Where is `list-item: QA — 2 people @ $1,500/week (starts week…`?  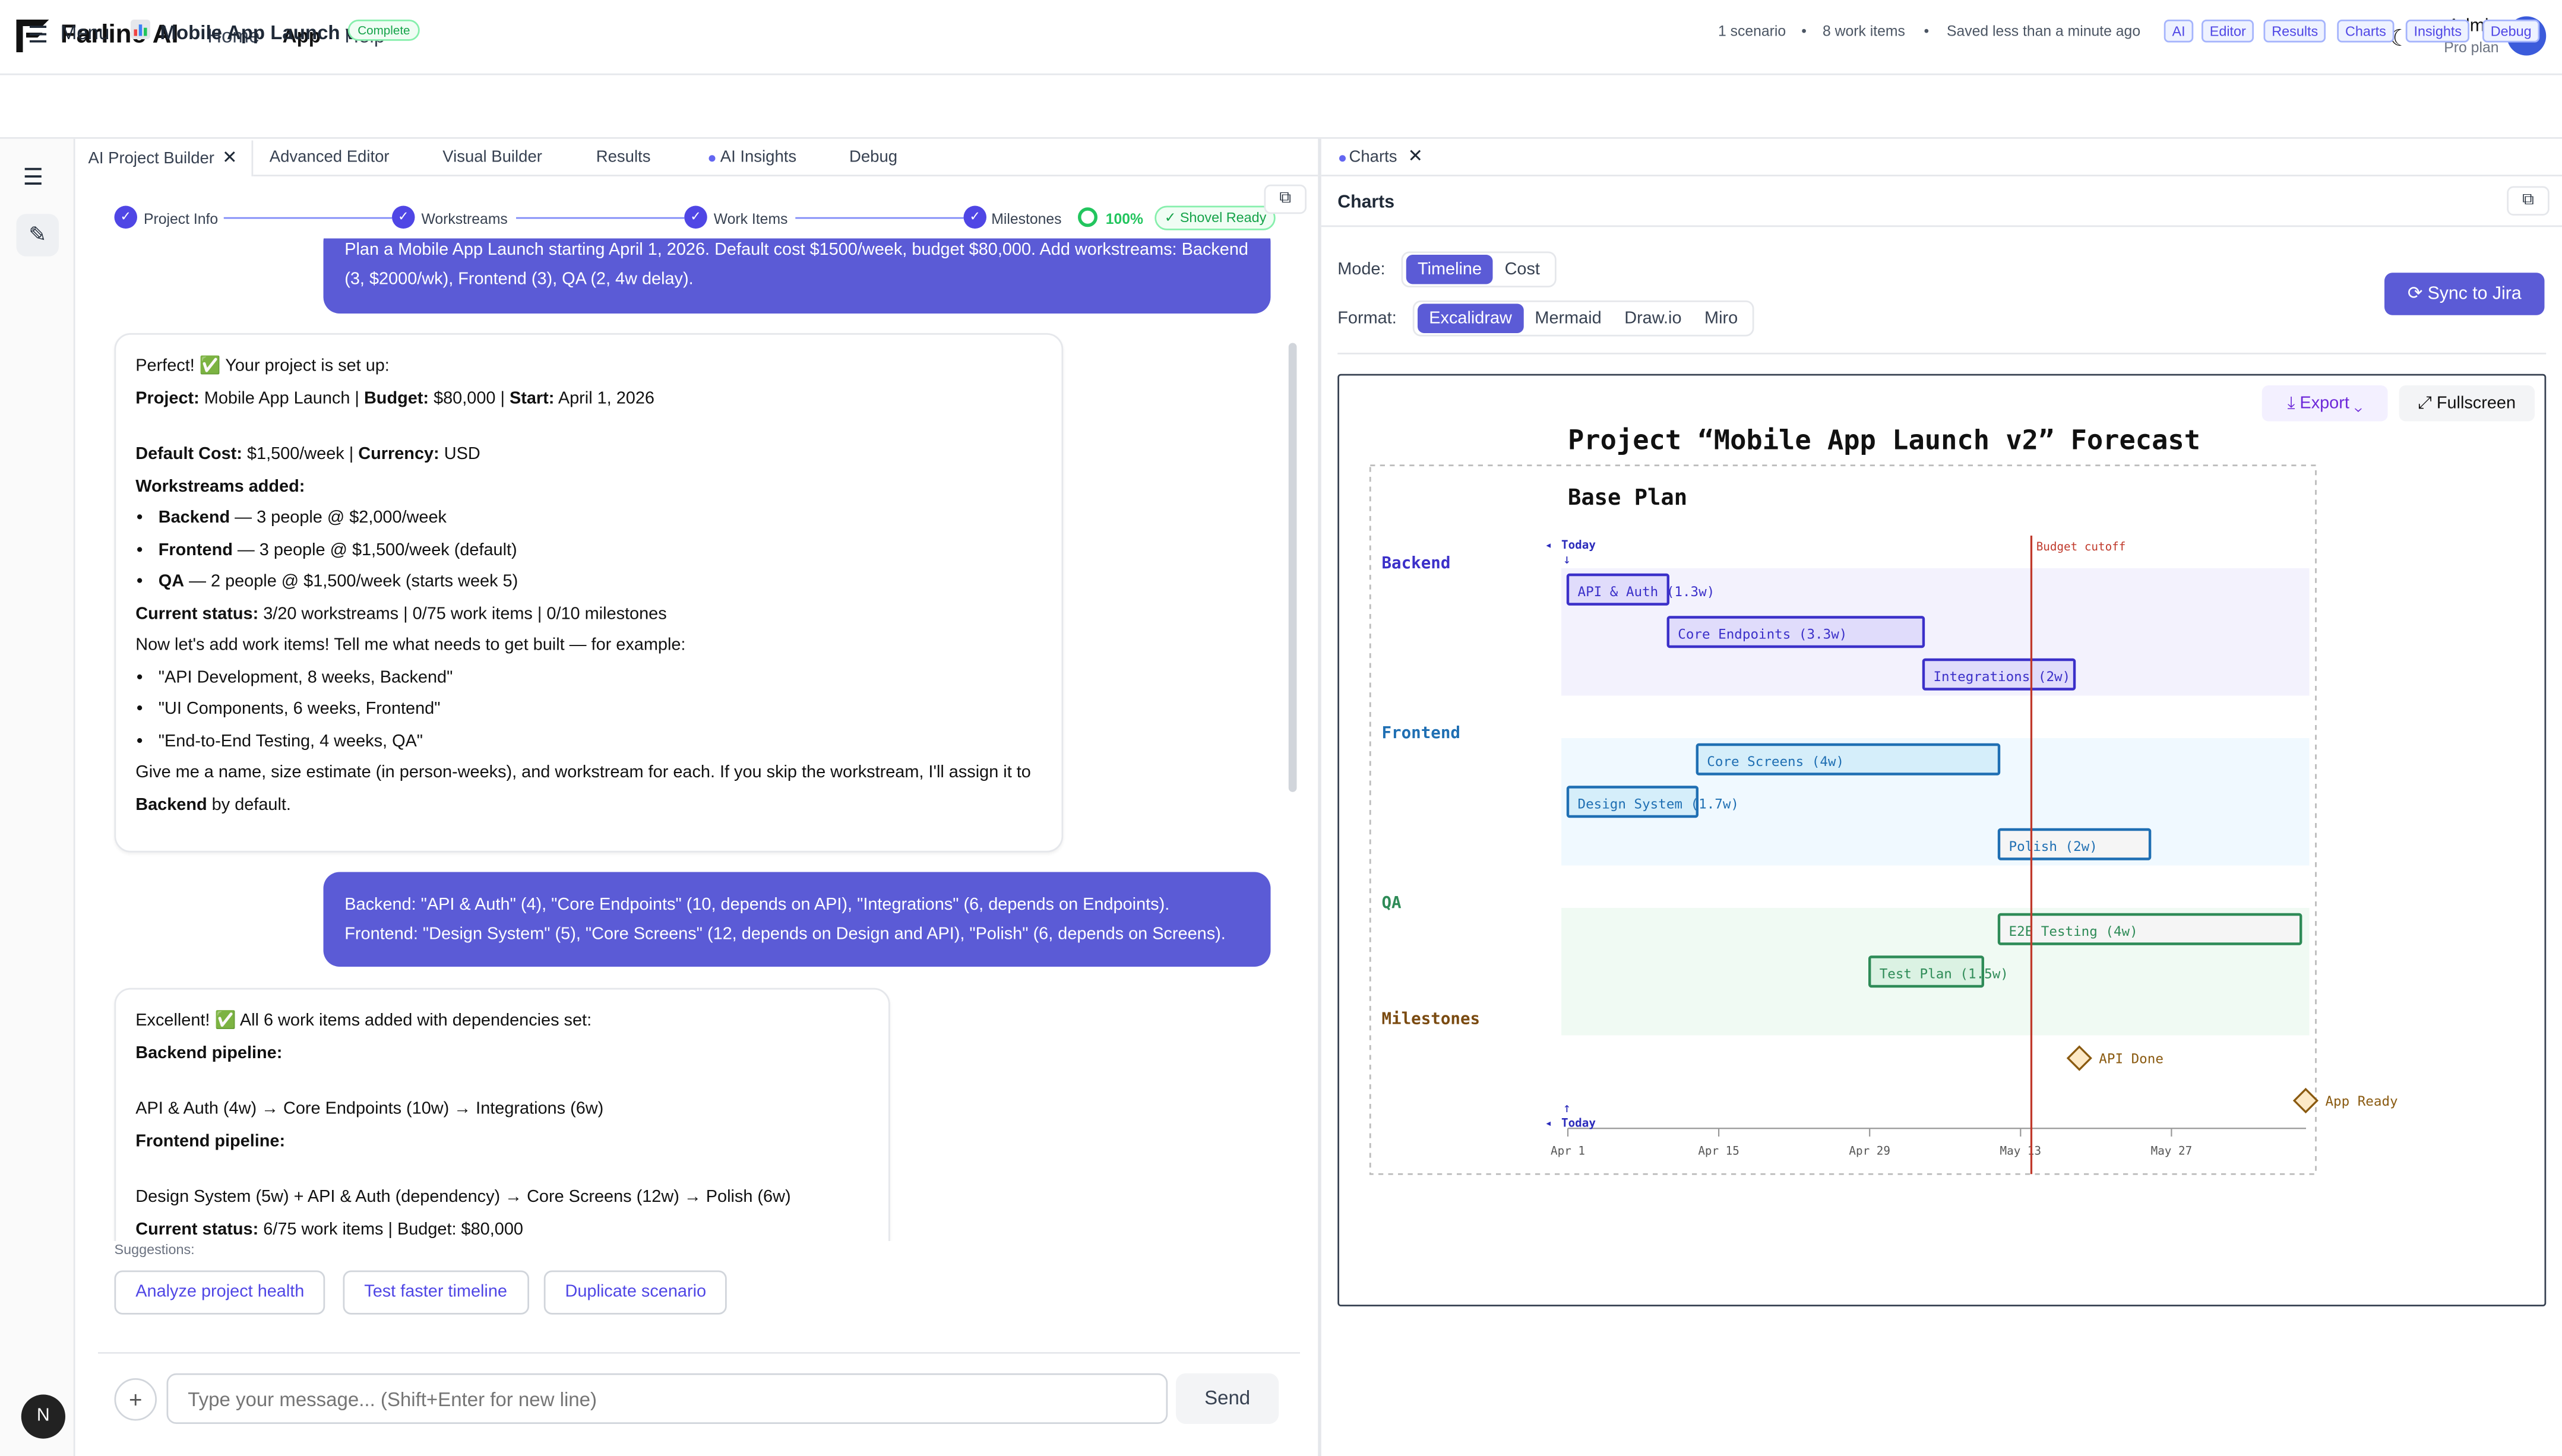
list-item: QA — 2 people @ $1,500/week (starts week… is located at coordinates (600, 582).